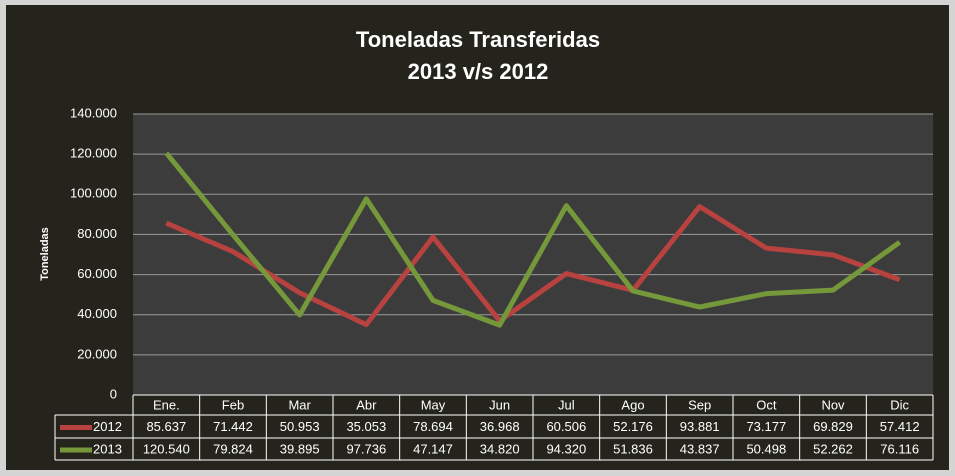 The image size is (955, 476). Describe the element at coordinates (366, 404) in the screenshot. I see `x-tick-label: Abr` at that location.